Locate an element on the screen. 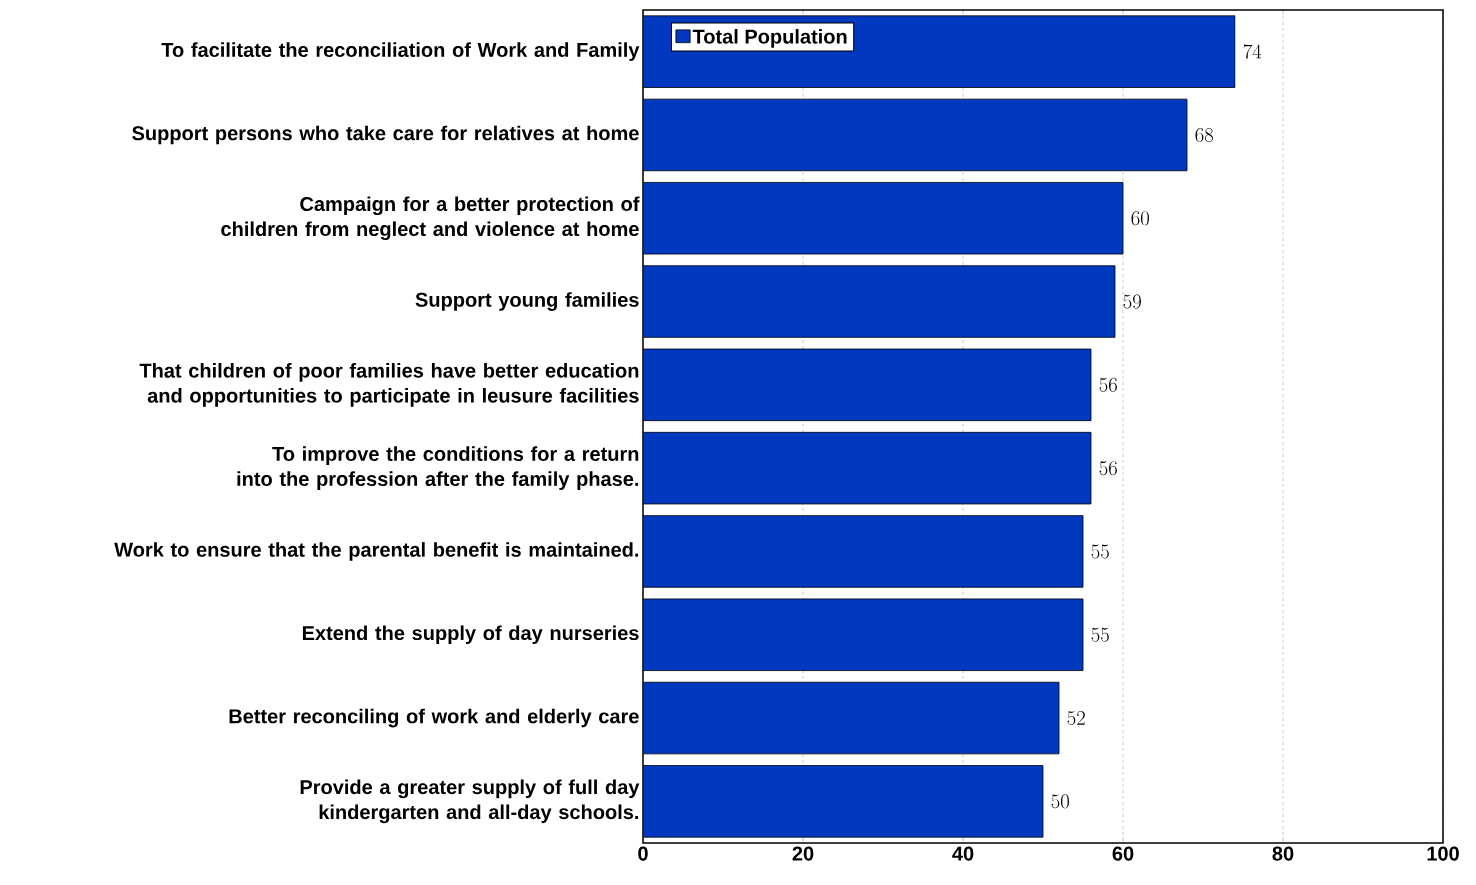  y-tick-label: To facilitate the reconciliation of Work and Family is located at coordinates (400, 51).